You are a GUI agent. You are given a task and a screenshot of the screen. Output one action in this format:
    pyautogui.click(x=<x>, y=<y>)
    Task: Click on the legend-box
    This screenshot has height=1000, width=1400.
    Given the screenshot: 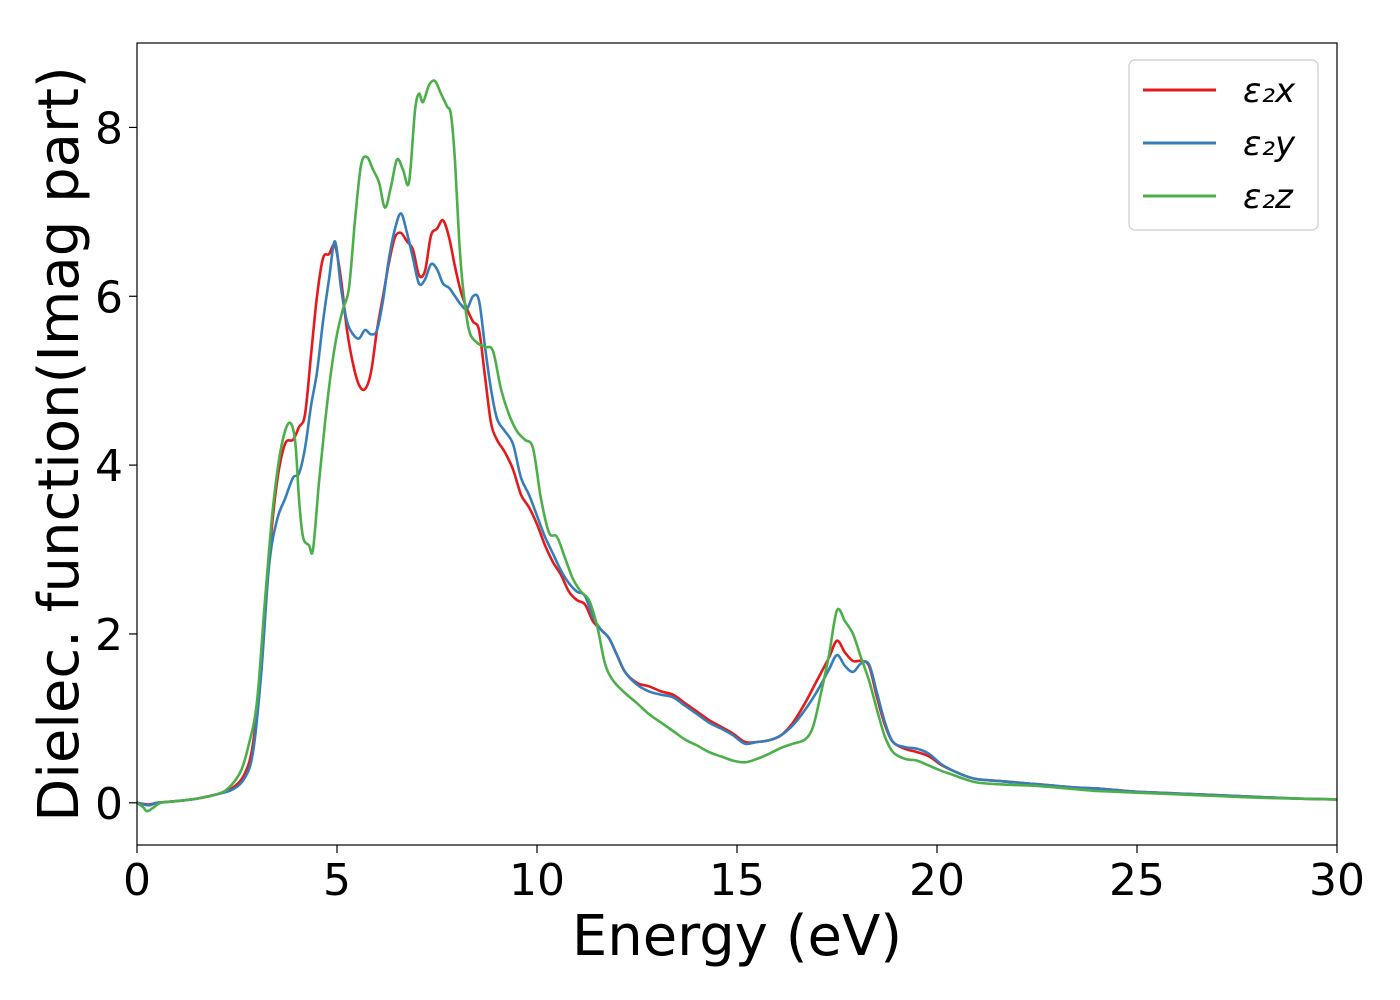 What is the action you would take?
    pyautogui.click(x=1223, y=145)
    